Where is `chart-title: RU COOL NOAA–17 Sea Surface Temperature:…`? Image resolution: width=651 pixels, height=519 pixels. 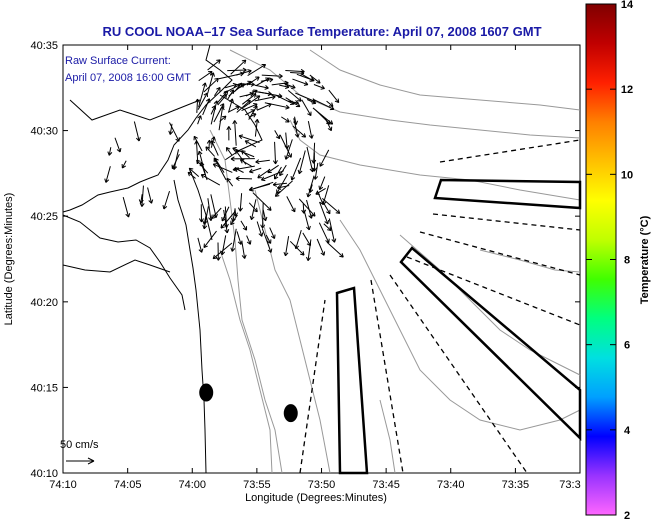
chart-title: RU COOL NOAA–17 Sea Surface Temperature:… is located at coordinates (321, 31).